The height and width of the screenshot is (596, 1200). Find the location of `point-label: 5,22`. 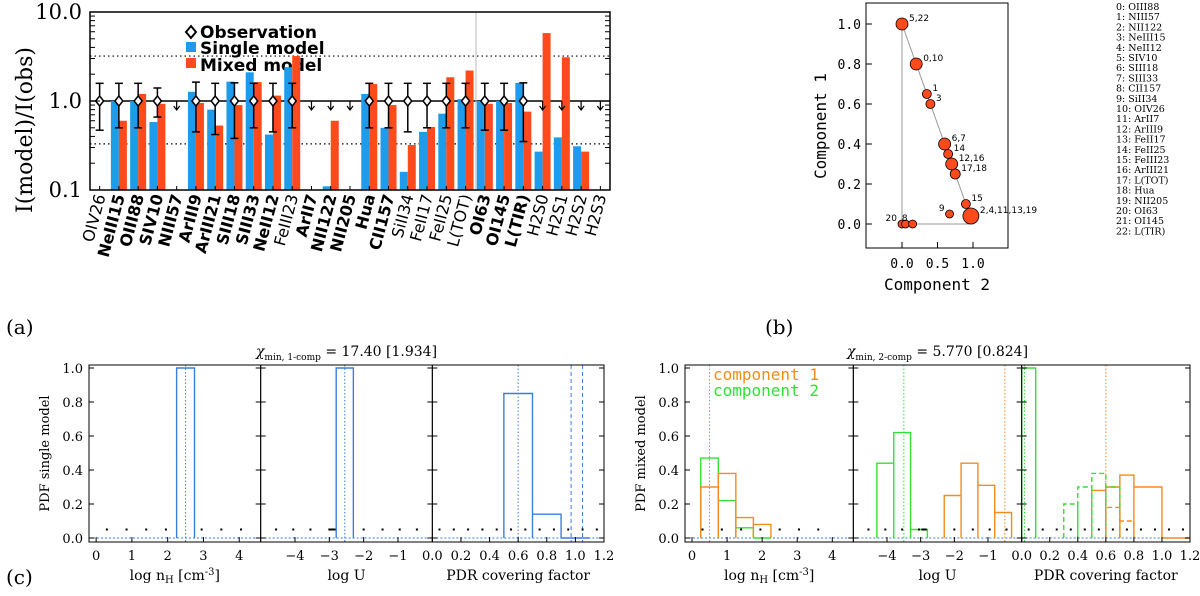

point-label: 5,22 is located at coordinates (919, 19).